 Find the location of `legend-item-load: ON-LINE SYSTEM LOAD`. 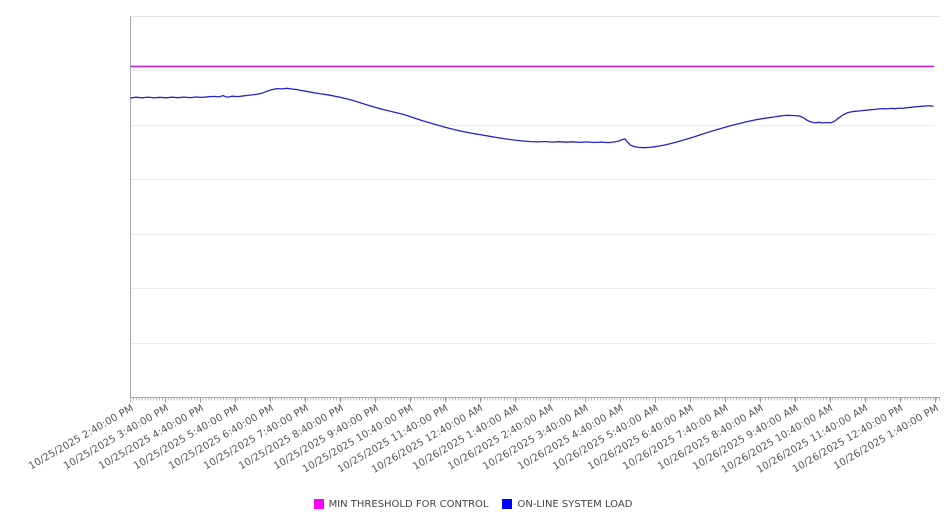

legend-item-load: ON-LINE SYSTEM LOAD is located at coordinates (567, 504).